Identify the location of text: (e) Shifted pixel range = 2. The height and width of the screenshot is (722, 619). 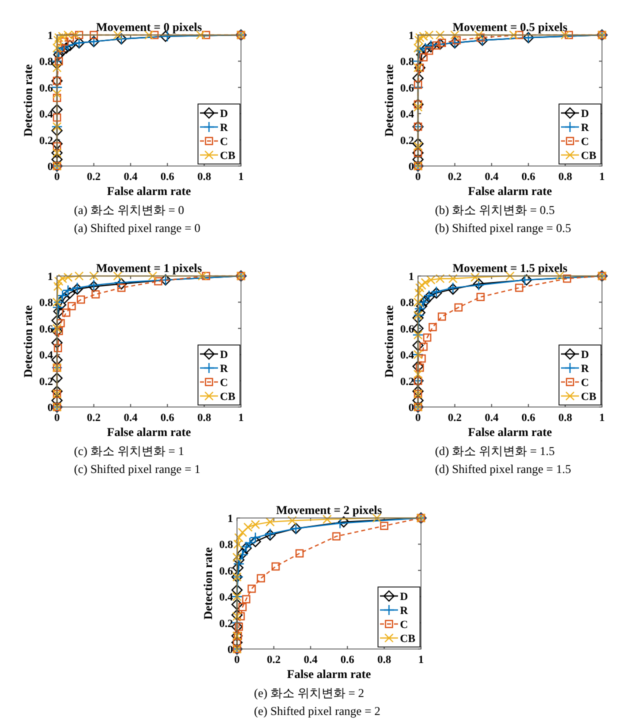
(317, 711).